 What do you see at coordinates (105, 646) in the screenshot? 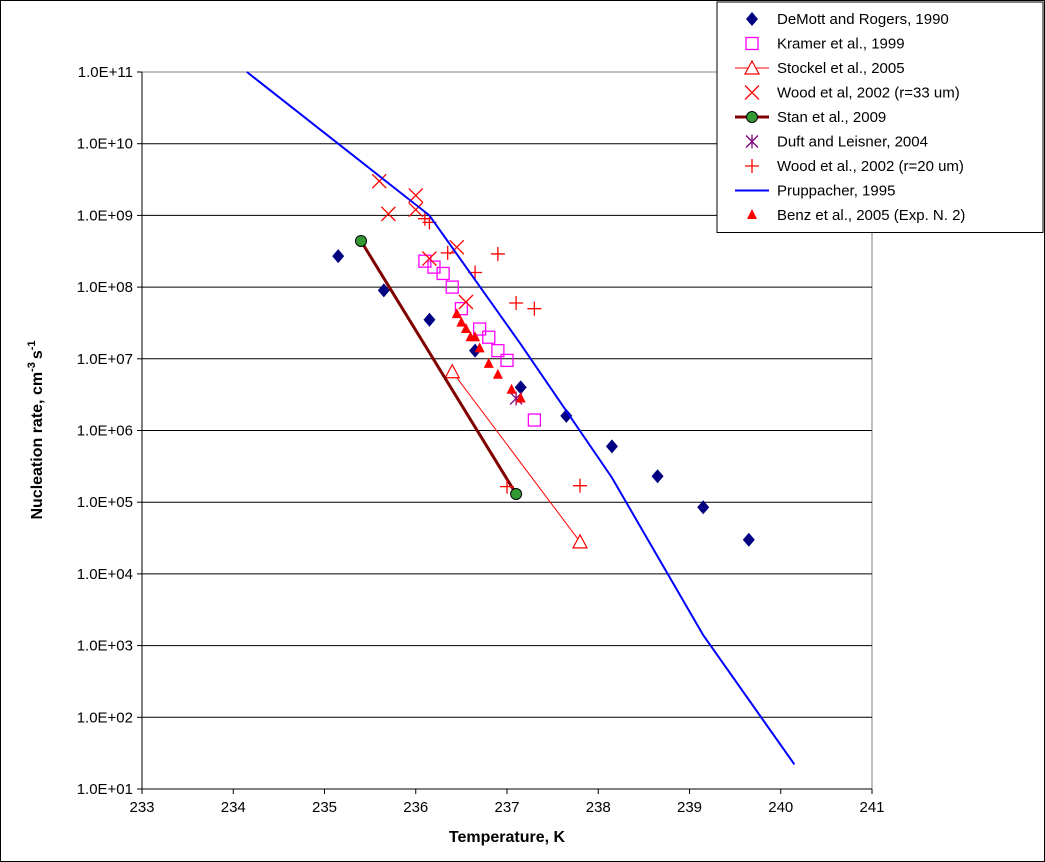
I see `y-tick-label: 1.0E+03` at bounding box center [105, 646].